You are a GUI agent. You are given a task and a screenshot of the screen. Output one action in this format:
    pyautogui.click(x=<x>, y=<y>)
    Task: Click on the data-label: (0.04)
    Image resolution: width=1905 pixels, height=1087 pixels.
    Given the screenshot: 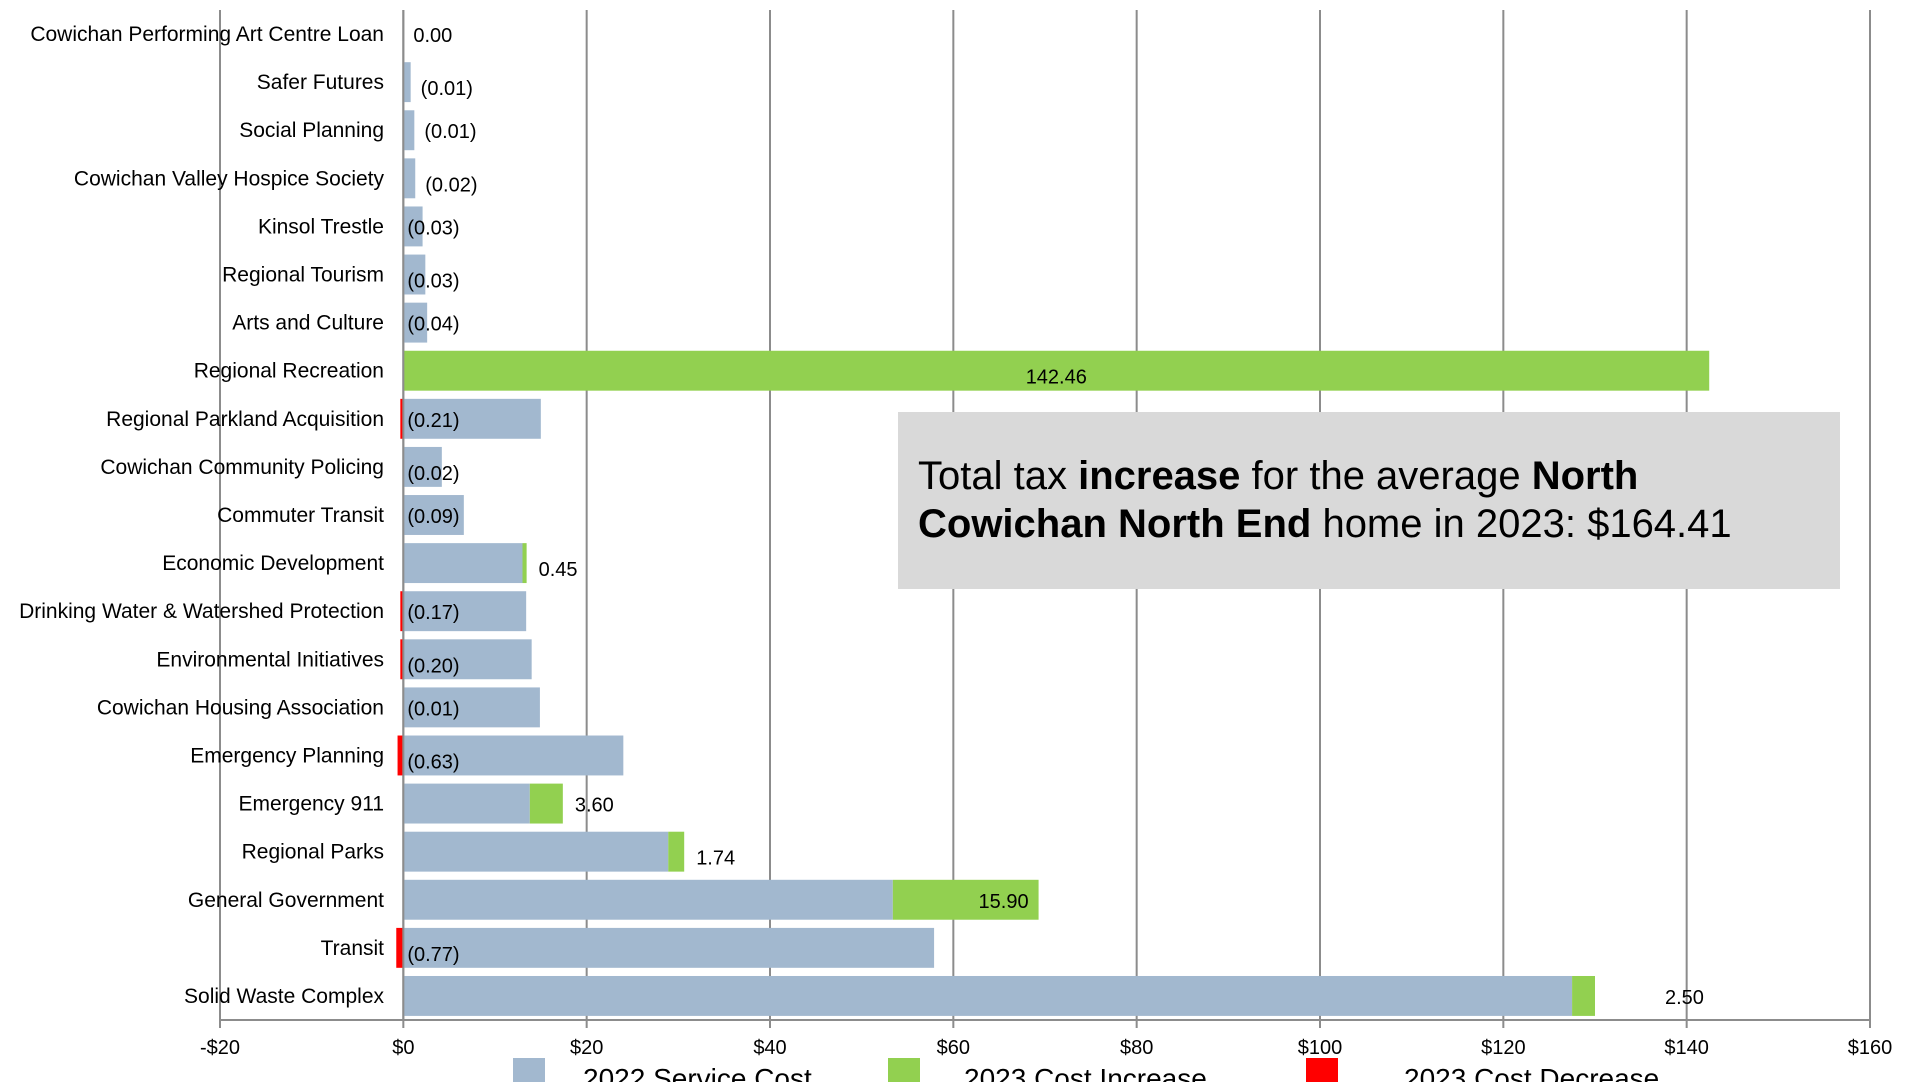 What is the action you would take?
    pyautogui.click(x=433, y=325)
    